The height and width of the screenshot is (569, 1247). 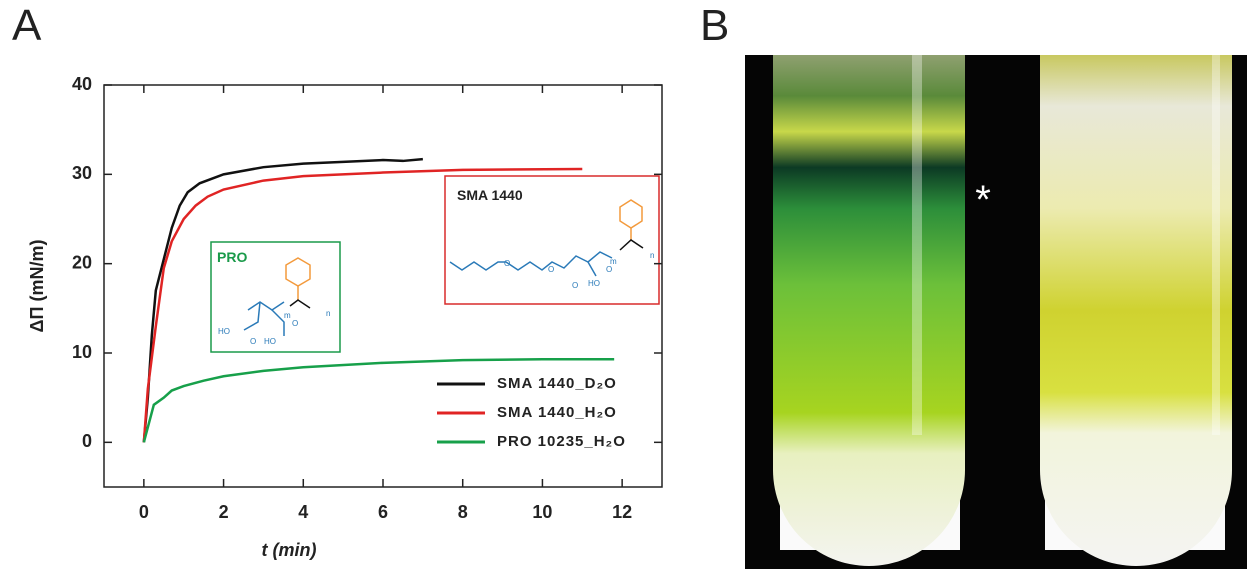 What do you see at coordinates (714, 25) in the screenshot?
I see `panel-label: B` at bounding box center [714, 25].